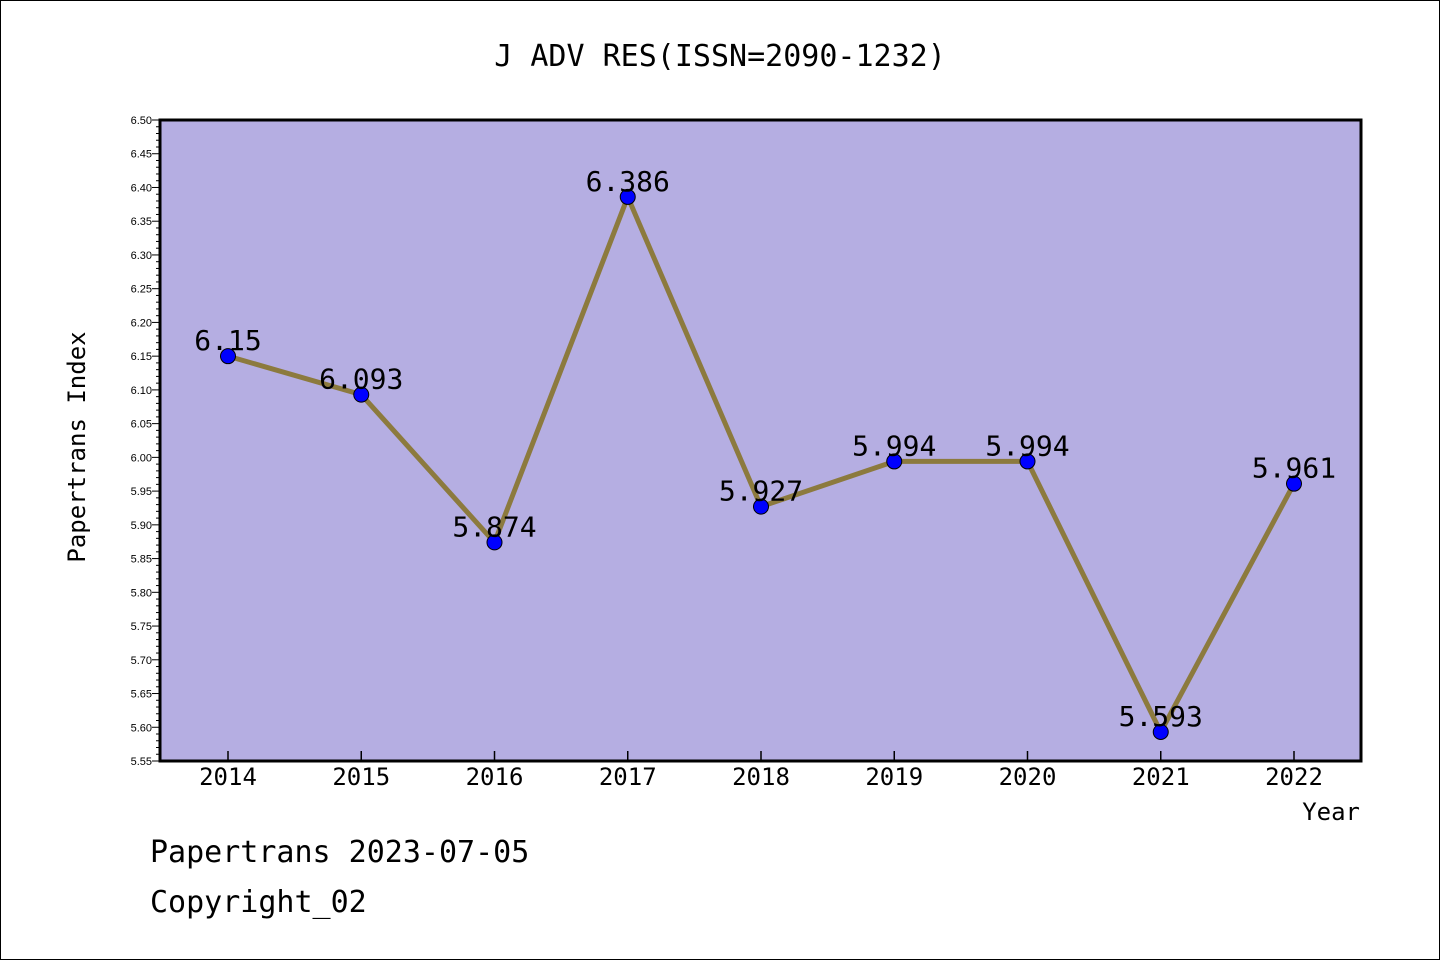 The image size is (1440, 960). I want to click on x-axis-label: Year, so click(1331, 812).